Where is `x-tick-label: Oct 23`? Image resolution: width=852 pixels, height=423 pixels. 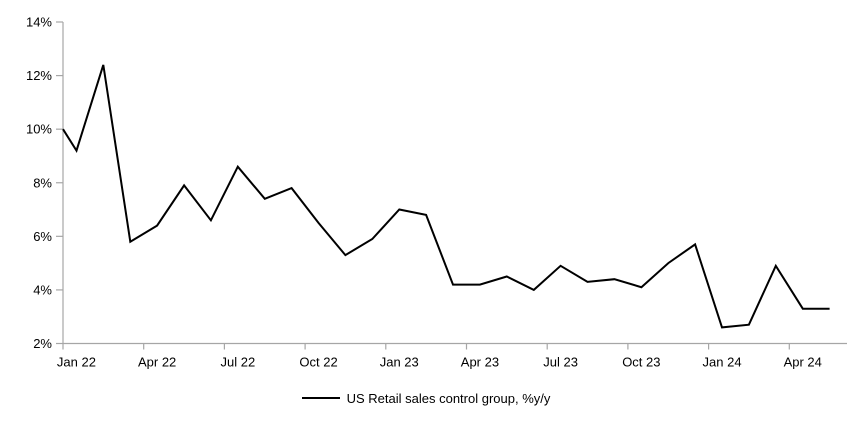 x-tick-label: Oct 23 is located at coordinates (641, 362).